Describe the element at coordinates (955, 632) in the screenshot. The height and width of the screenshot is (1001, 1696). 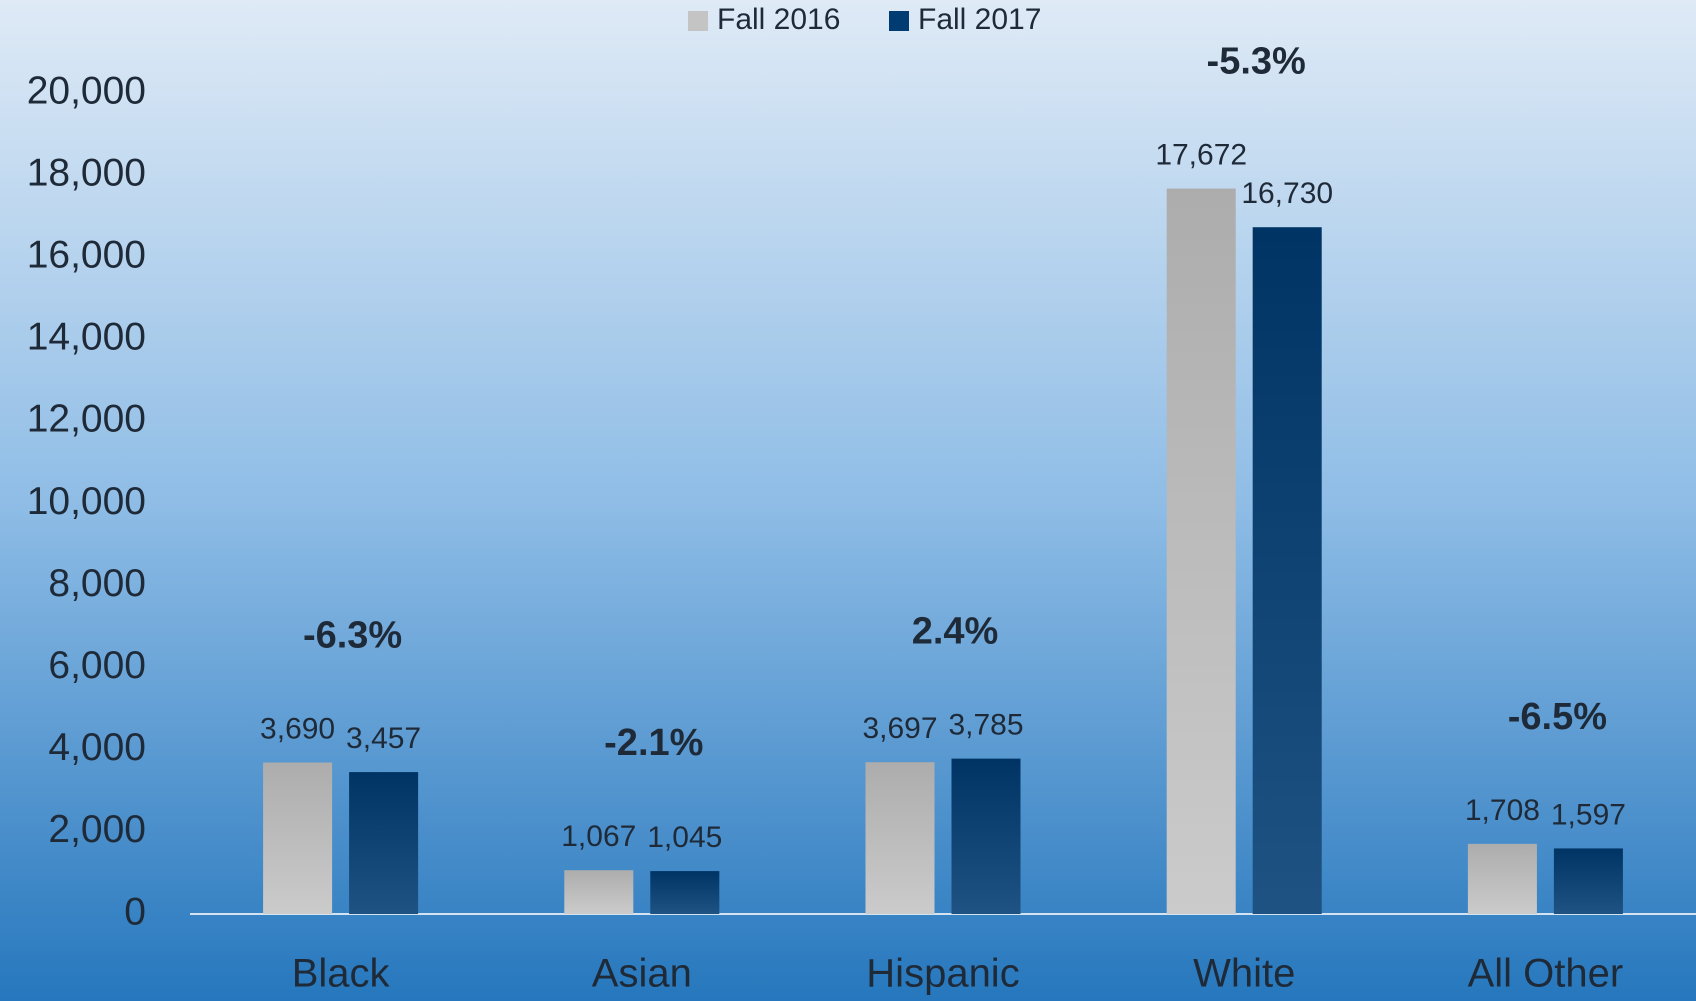
I see `change-annotation: 2.4%` at that location.